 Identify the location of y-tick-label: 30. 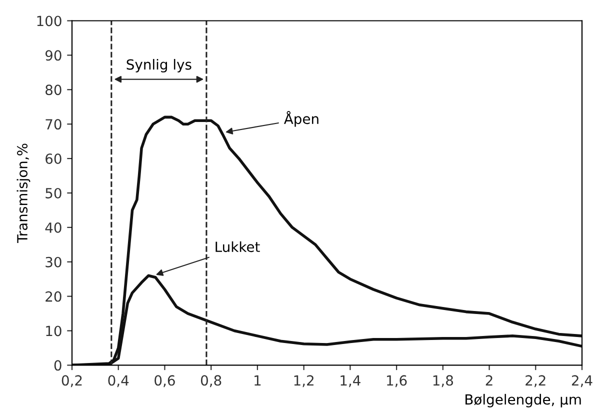
(54, 262).